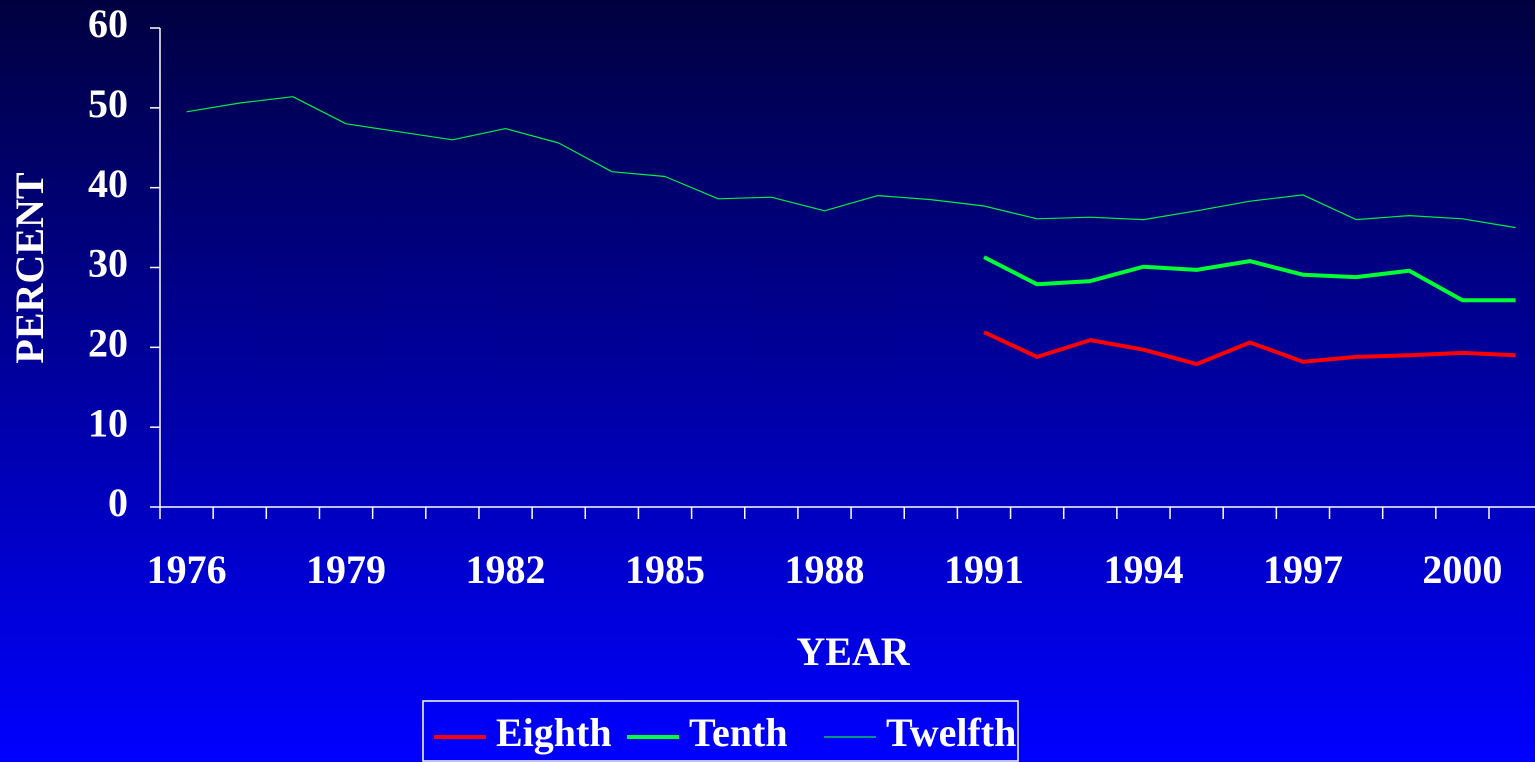  I want to click on y-tick-label: 60, so click(108, 23).